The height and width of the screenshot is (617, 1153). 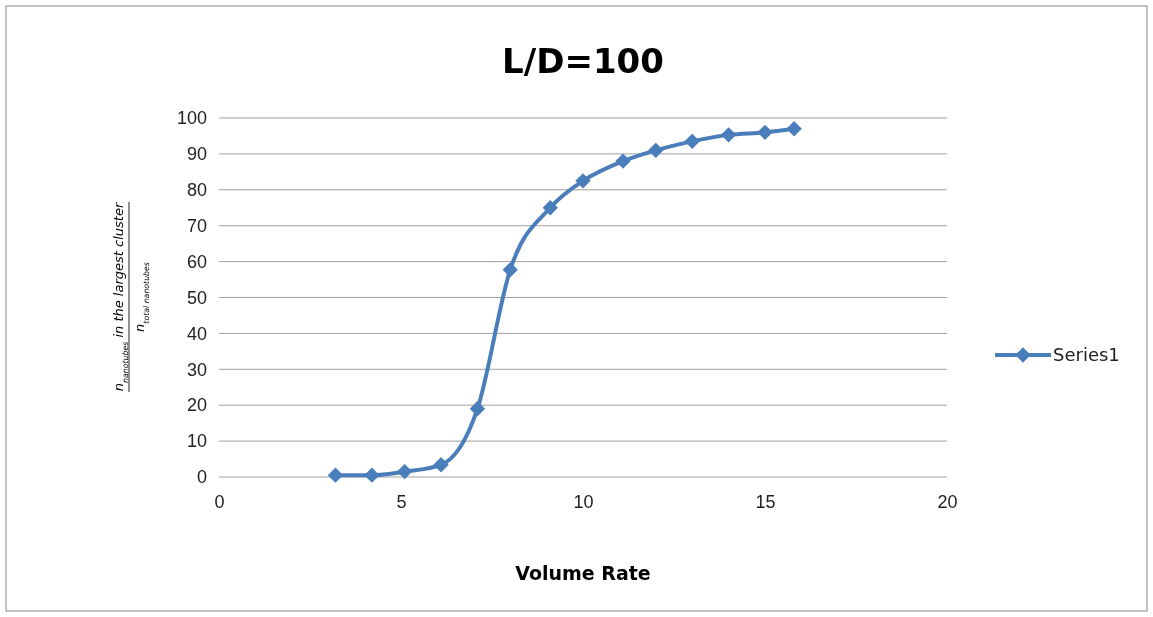 I want to click on y-tick-label: 90, so click(x=196, y=154).